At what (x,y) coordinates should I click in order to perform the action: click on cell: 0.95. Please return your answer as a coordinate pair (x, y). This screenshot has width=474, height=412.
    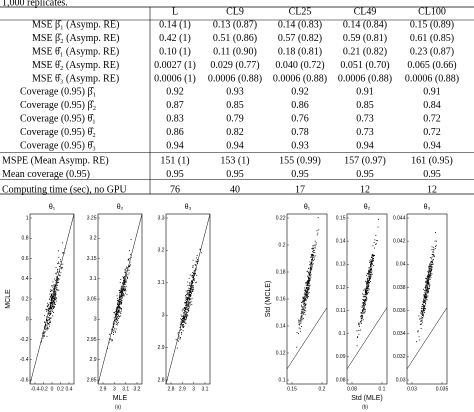
    Looking at the image, I should click on (175, 174).